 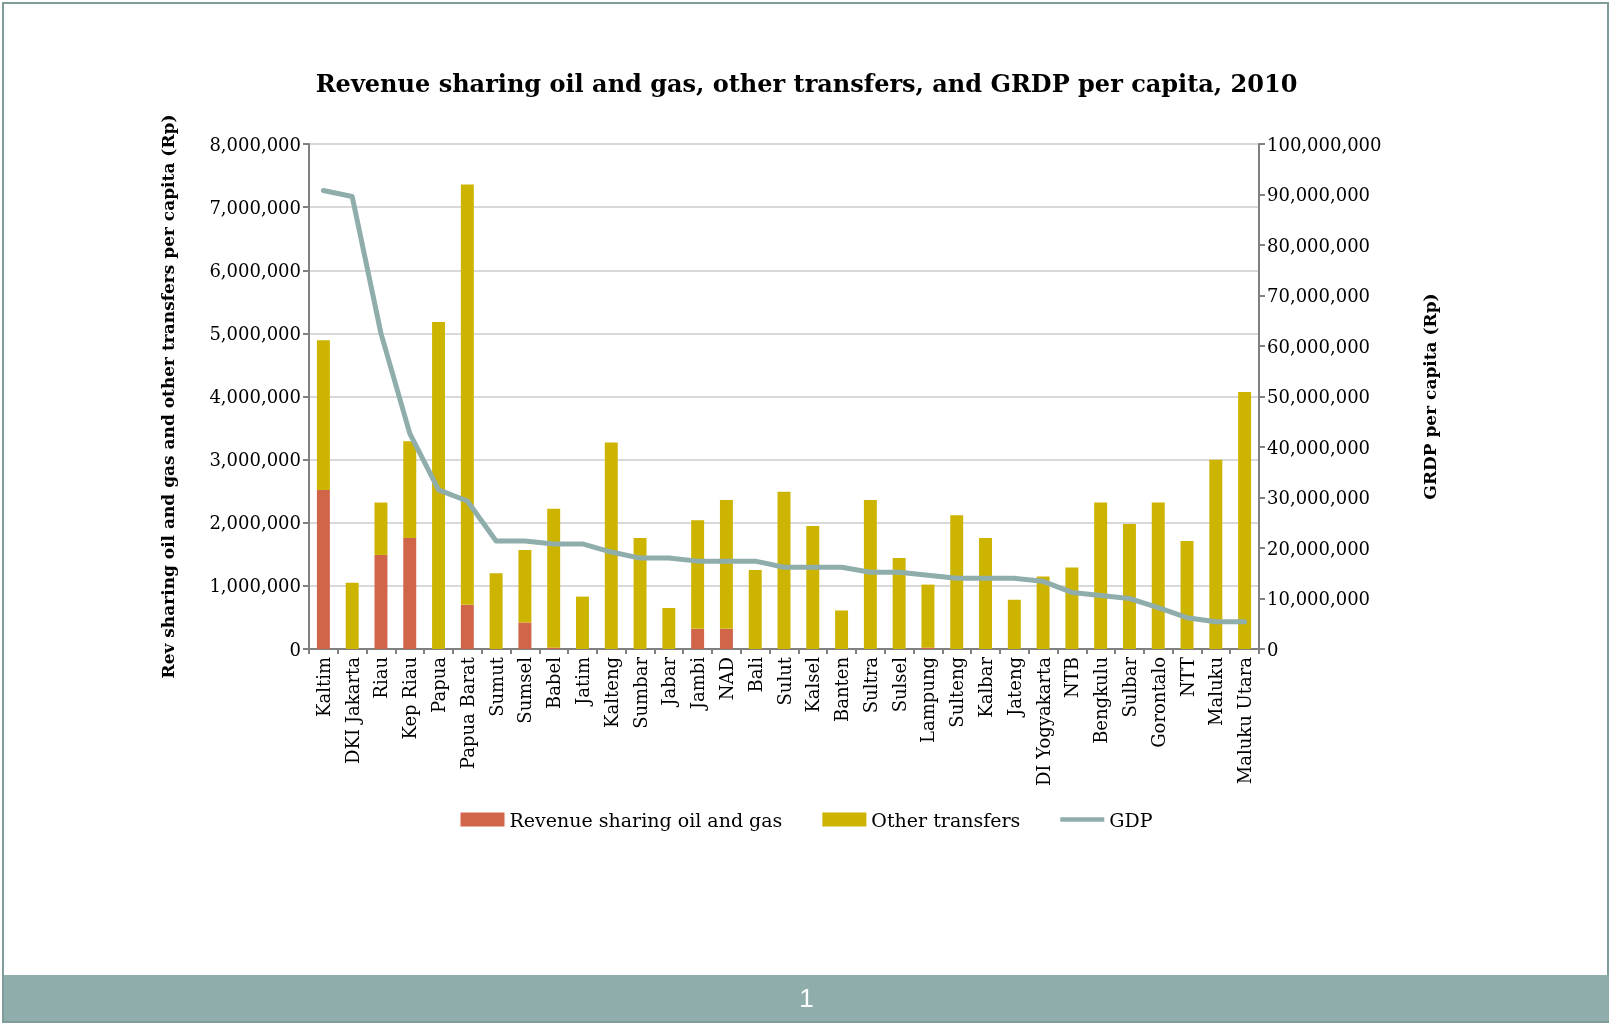 What do you see at coordinates (1324, 144) in the screenshot?
I see `y2-tick-label: 100,000,000` at bounding box center [1324, 144].